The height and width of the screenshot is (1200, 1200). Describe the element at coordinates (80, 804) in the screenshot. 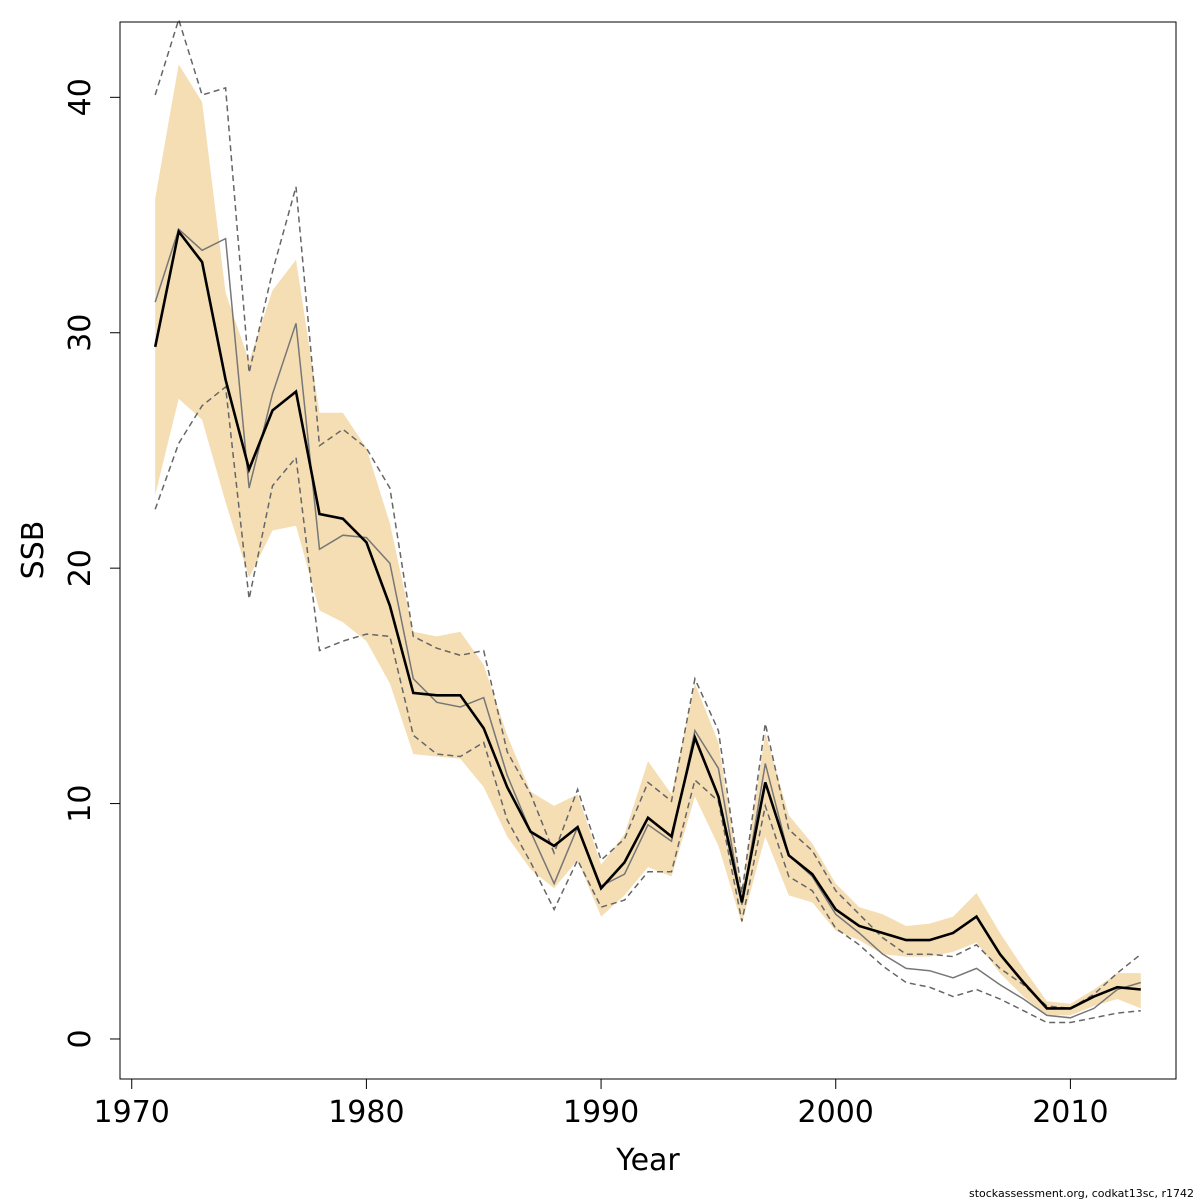

I see `y-tick-label: 10` at that location.